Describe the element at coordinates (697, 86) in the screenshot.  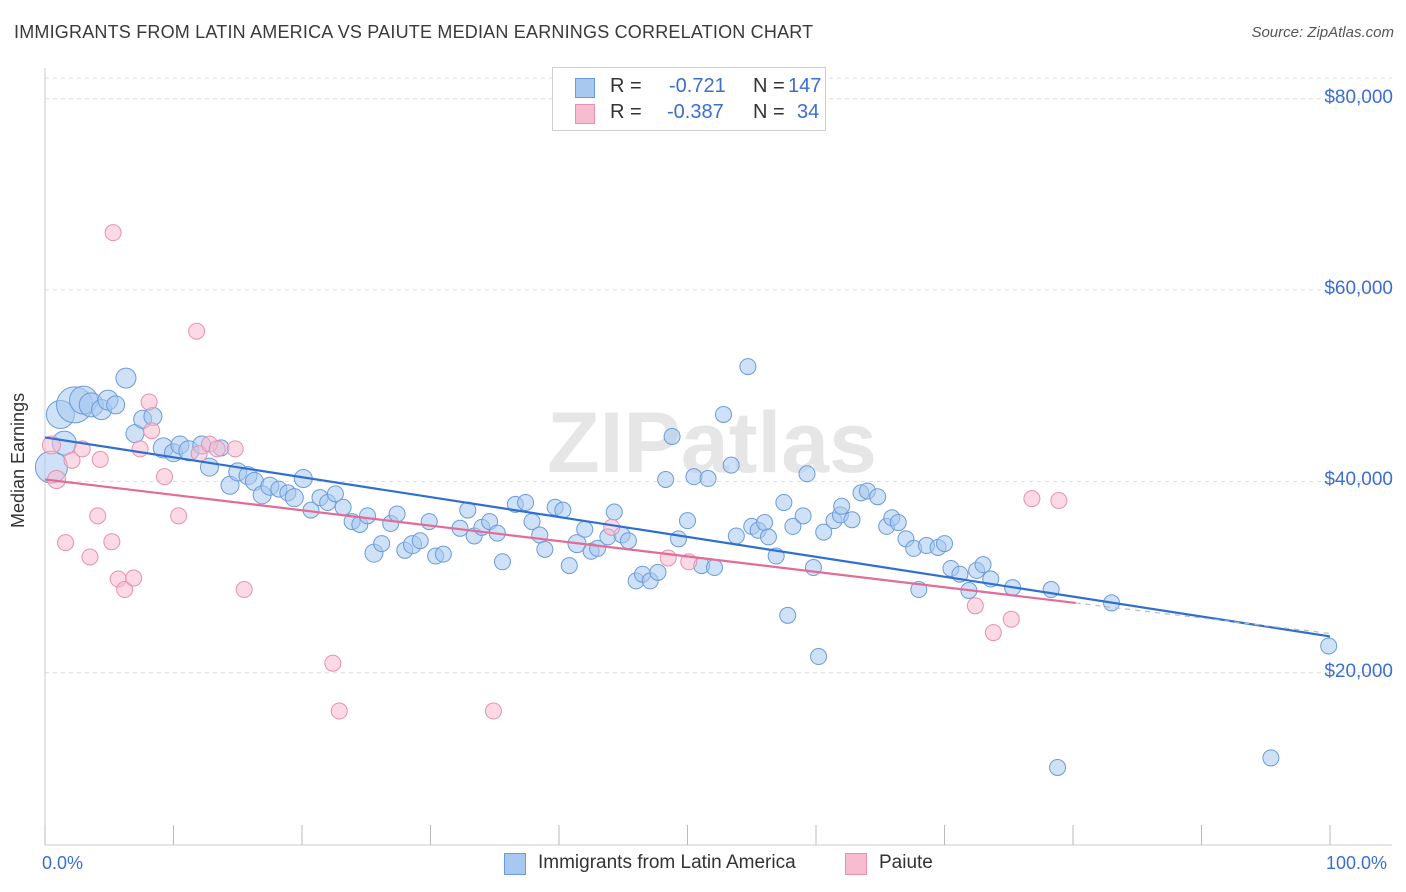
I see `legend-r-value: -0.721` at that location.